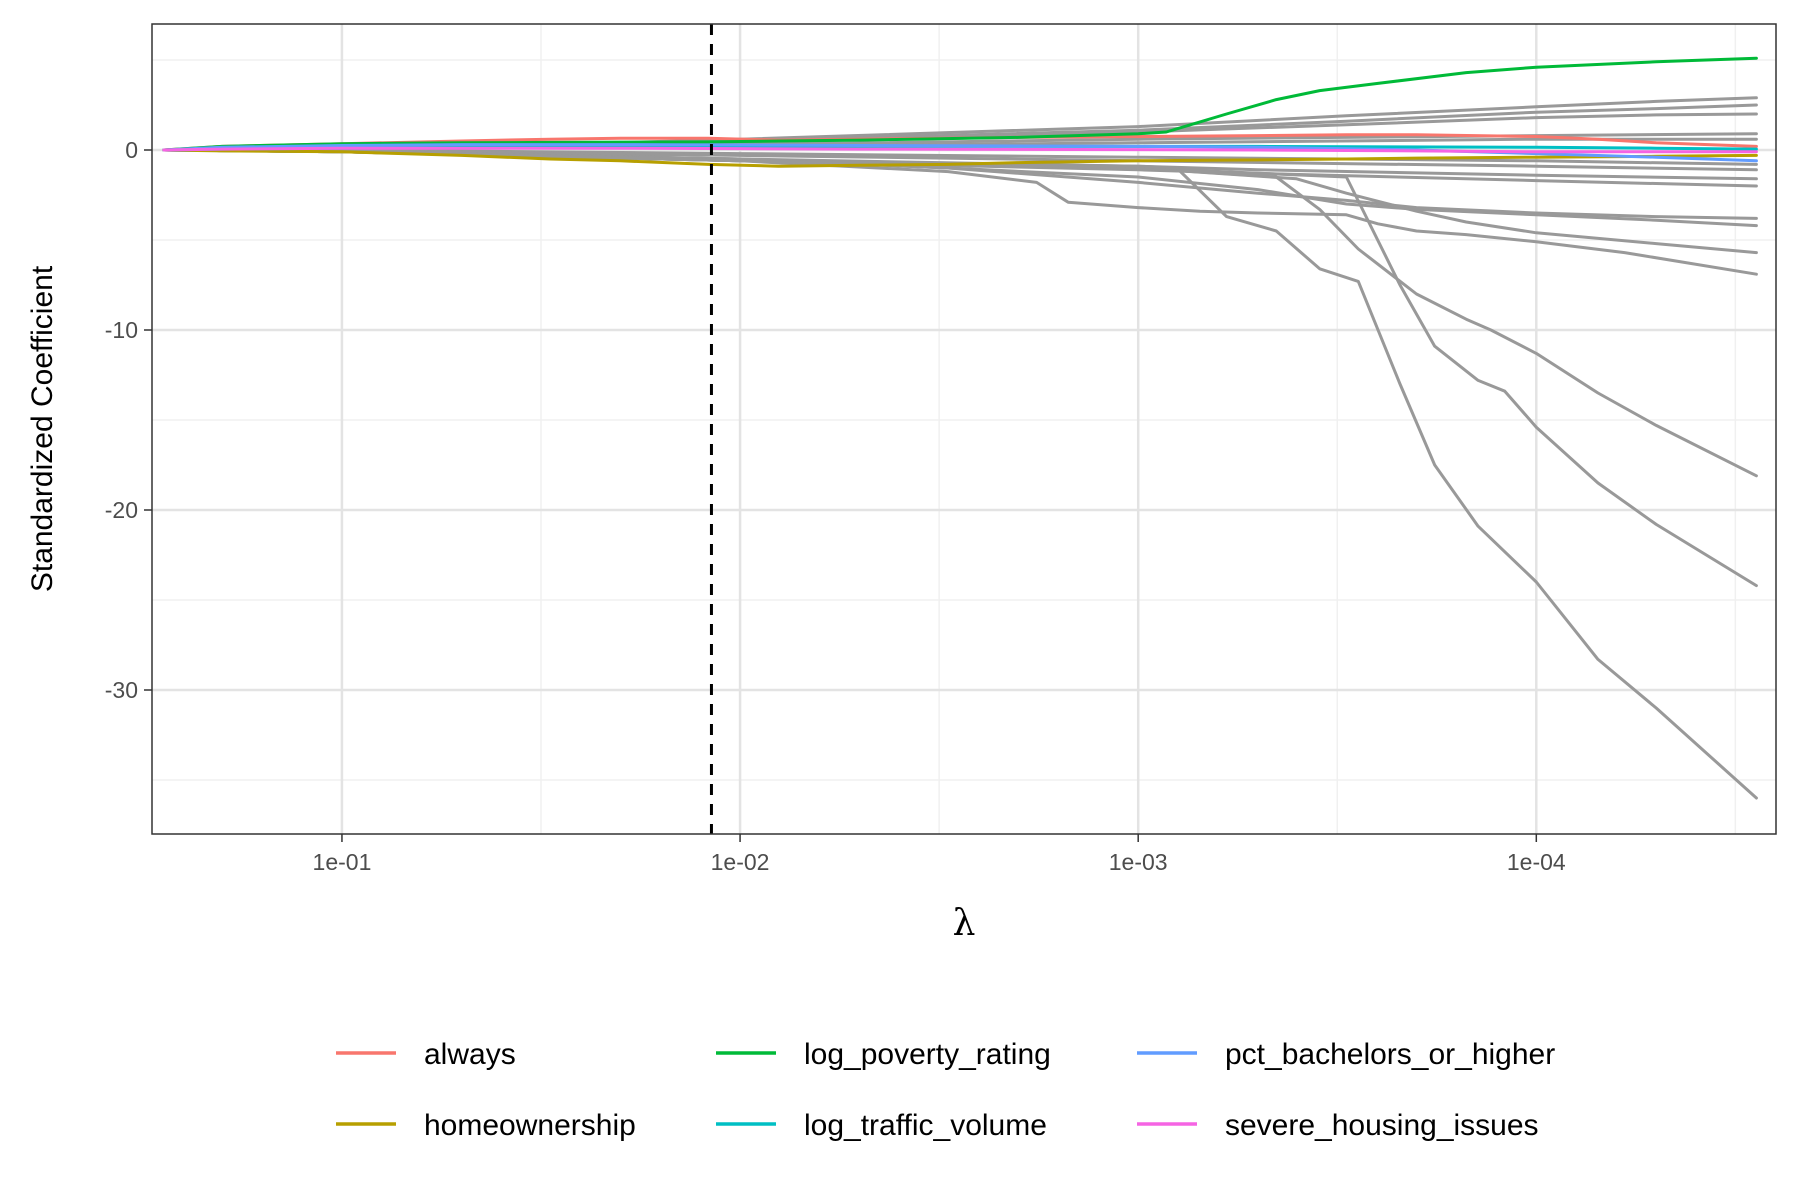 This screenshot has height=1200, width=1800. Describe the element at coordinates (925, 1125) in the screenshot. I see `legend-label: log_traffic_volume` at that location.